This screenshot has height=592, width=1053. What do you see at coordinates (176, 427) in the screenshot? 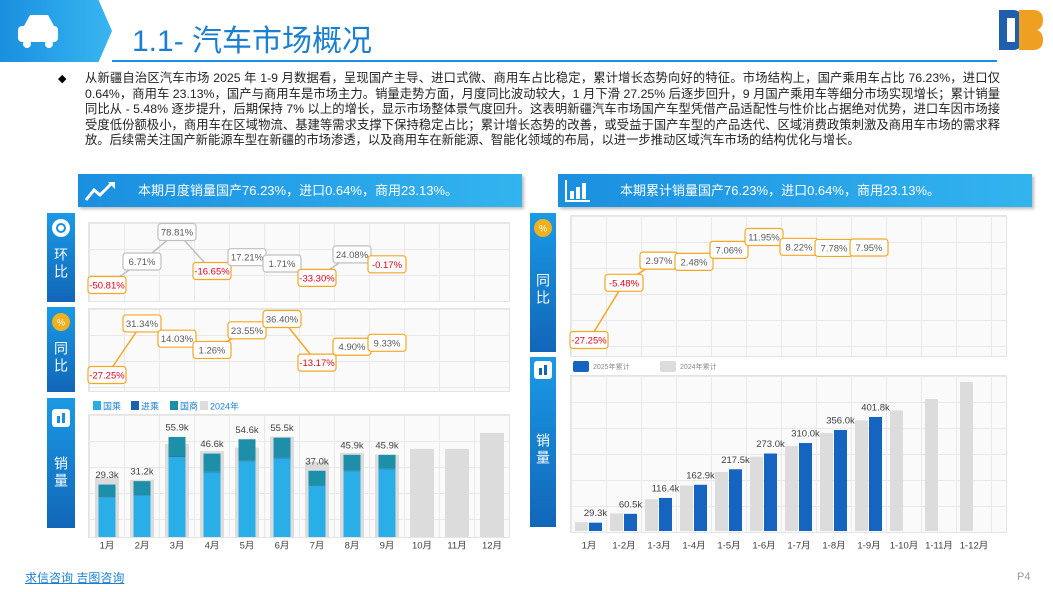
I see `value-label: 55.9k` at bounding box center [176, 427].